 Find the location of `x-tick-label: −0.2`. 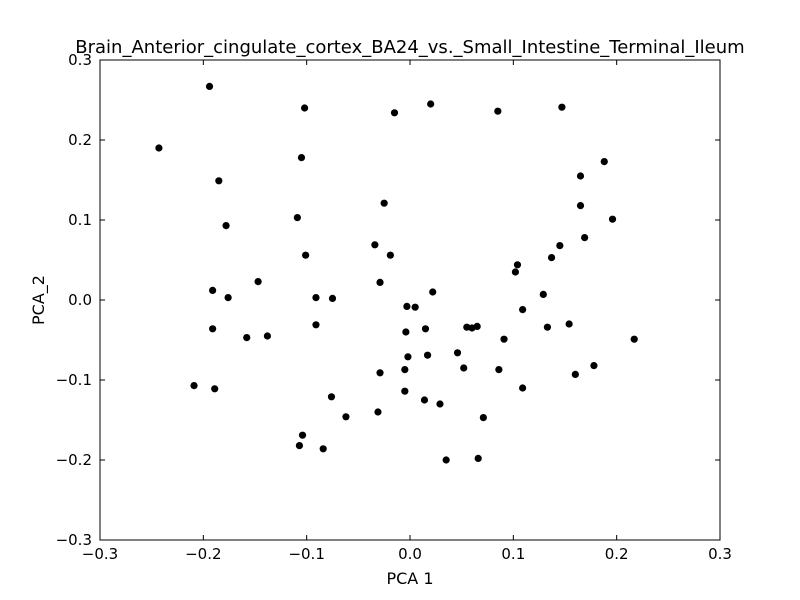

x-tick-label: −0.2 is located at coordinates (203, 554).